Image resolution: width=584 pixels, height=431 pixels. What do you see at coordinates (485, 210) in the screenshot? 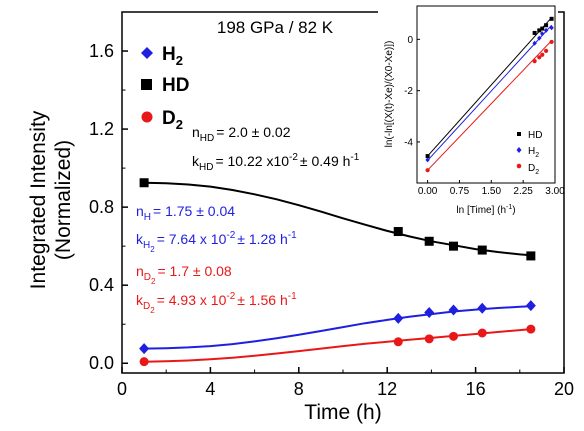
I see `inset-x-axis-title: ln [Time] (h-1)` at bounding box center [485, 210].